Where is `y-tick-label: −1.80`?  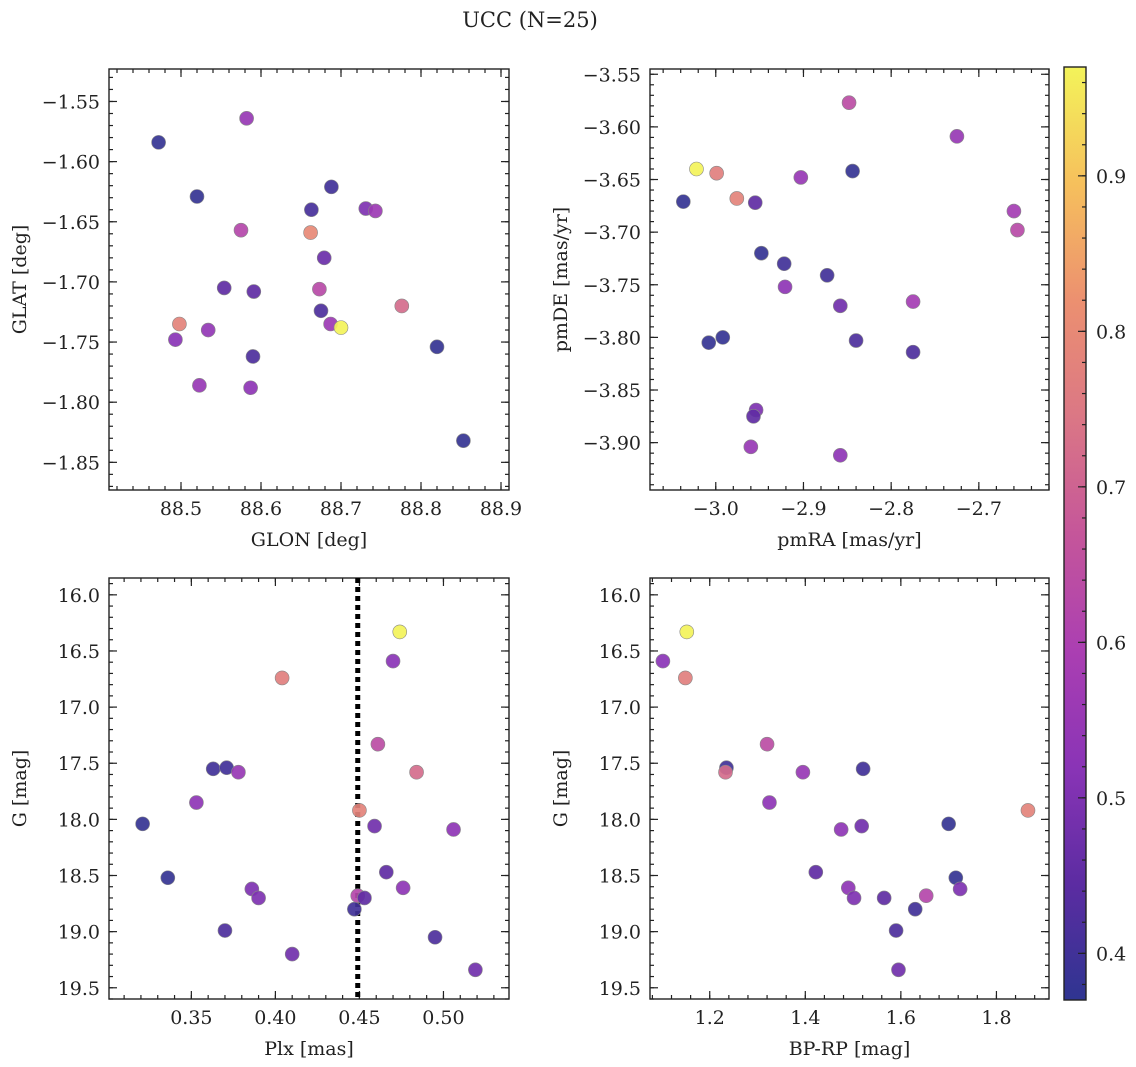 y-tick-label: −1.80 is located at coordinates (71, 403).